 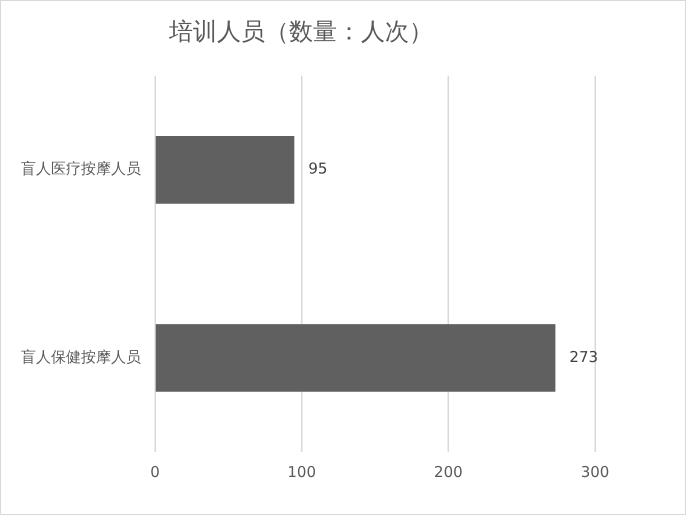 I want to click on data-label: 95, so click(x=318, y=169).